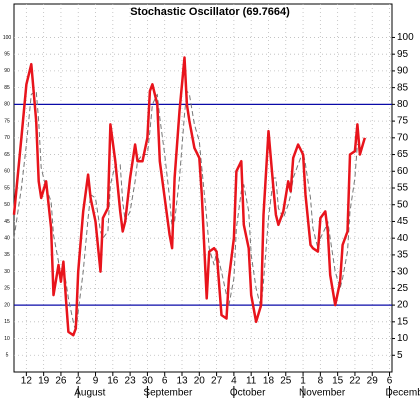  Describe the element at coordinates (403, 393) in the screenshot. I see `month-label: December` at that location.